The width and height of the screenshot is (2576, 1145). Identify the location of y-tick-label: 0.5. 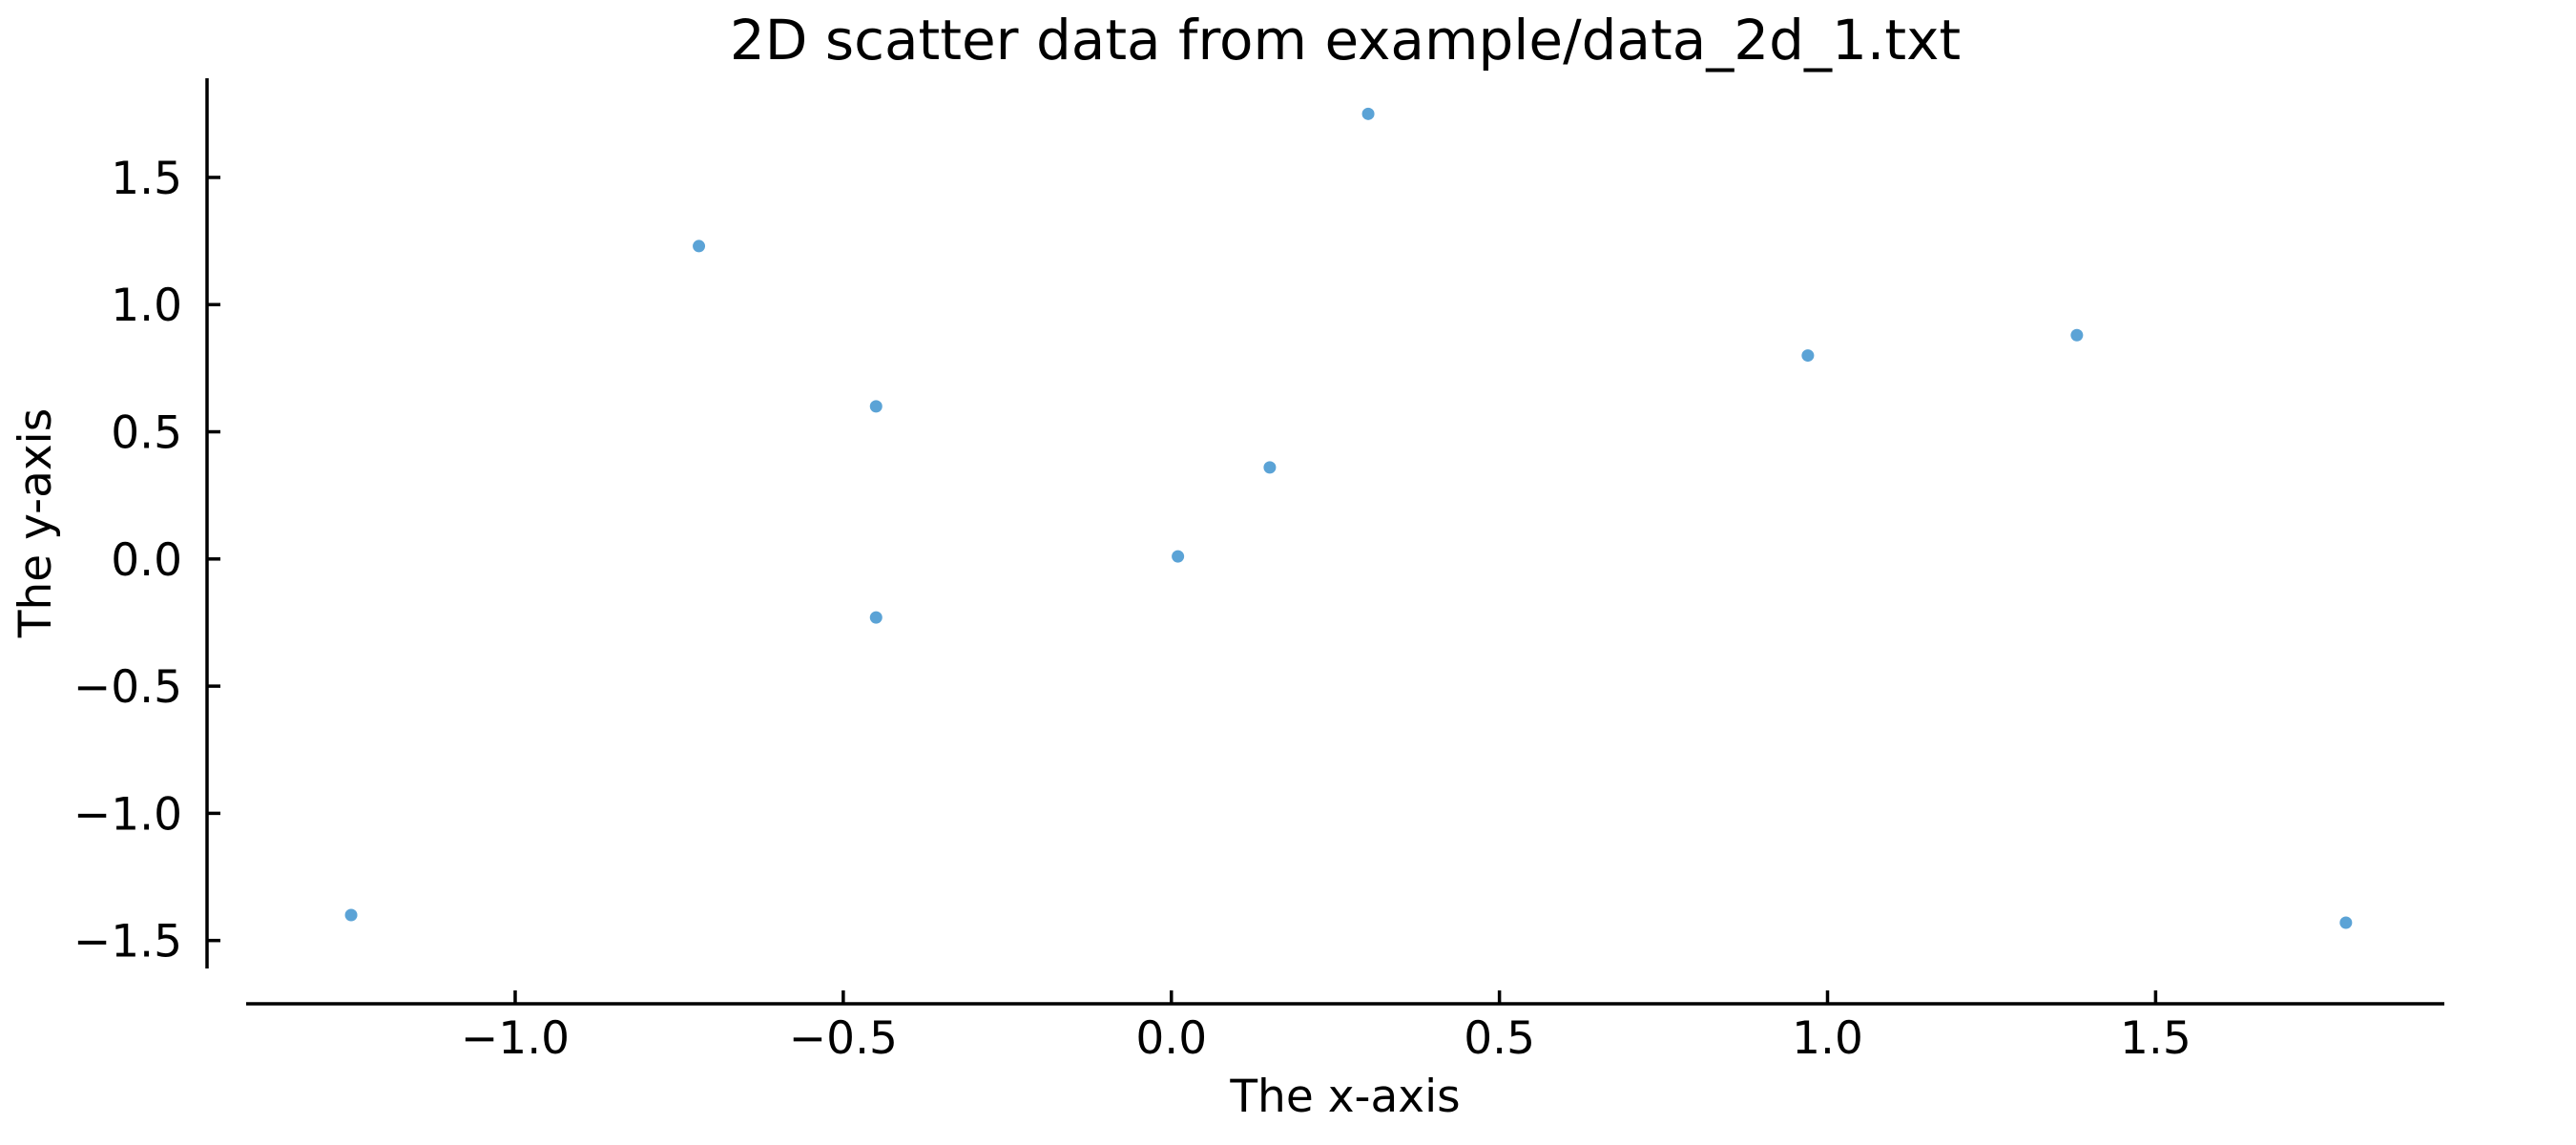
(146, 433).